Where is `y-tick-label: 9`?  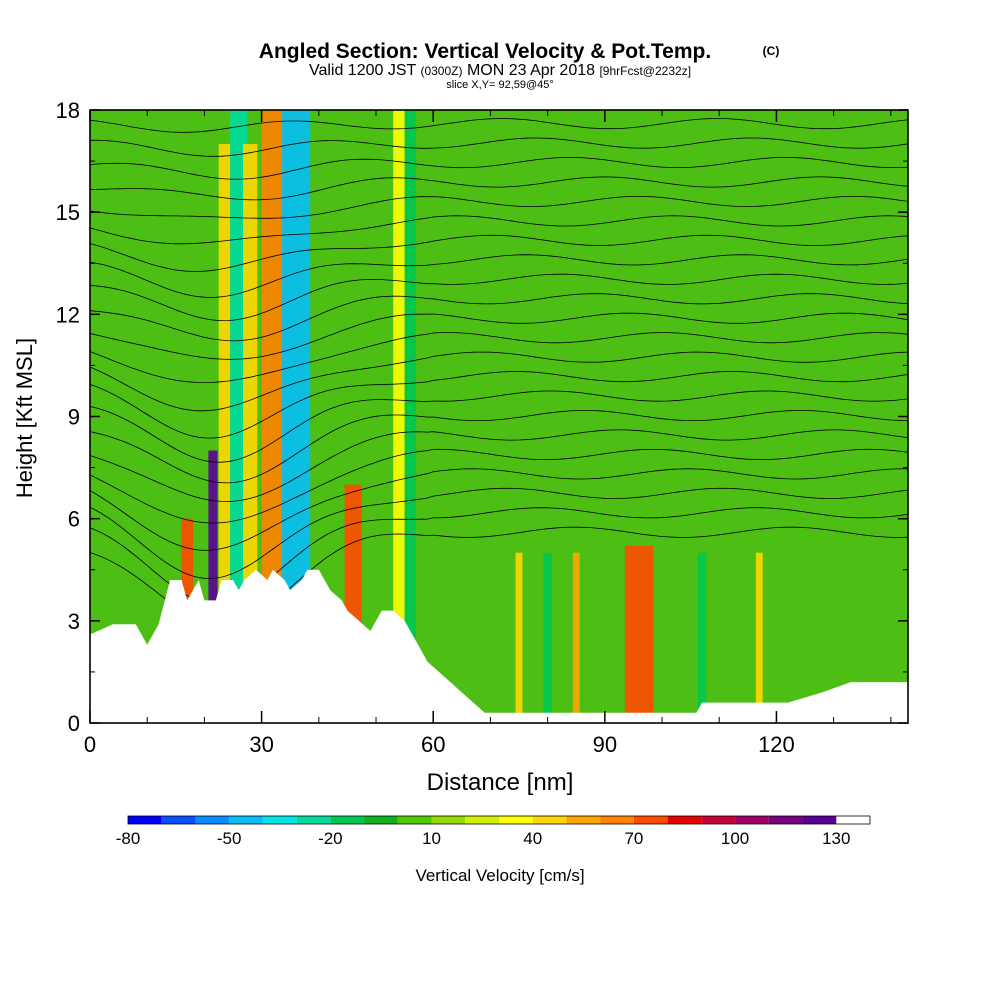 y-tick-label: 9 is located at coordinates (74, 417).